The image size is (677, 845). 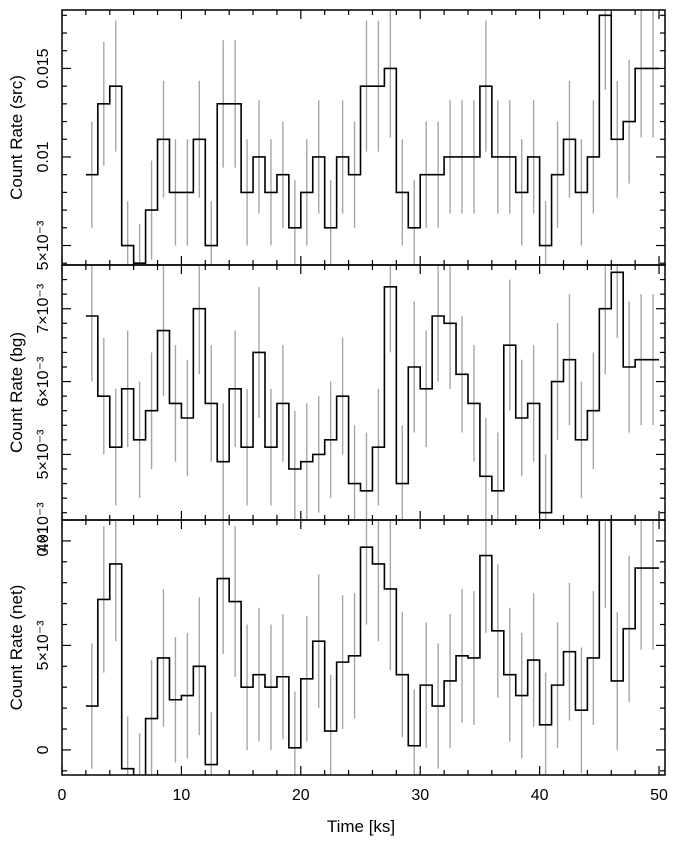 What do you see at coordinates (540, 795) in the screenshot?
I see `x-tick-label: 40` at bounding box center [540, 795].